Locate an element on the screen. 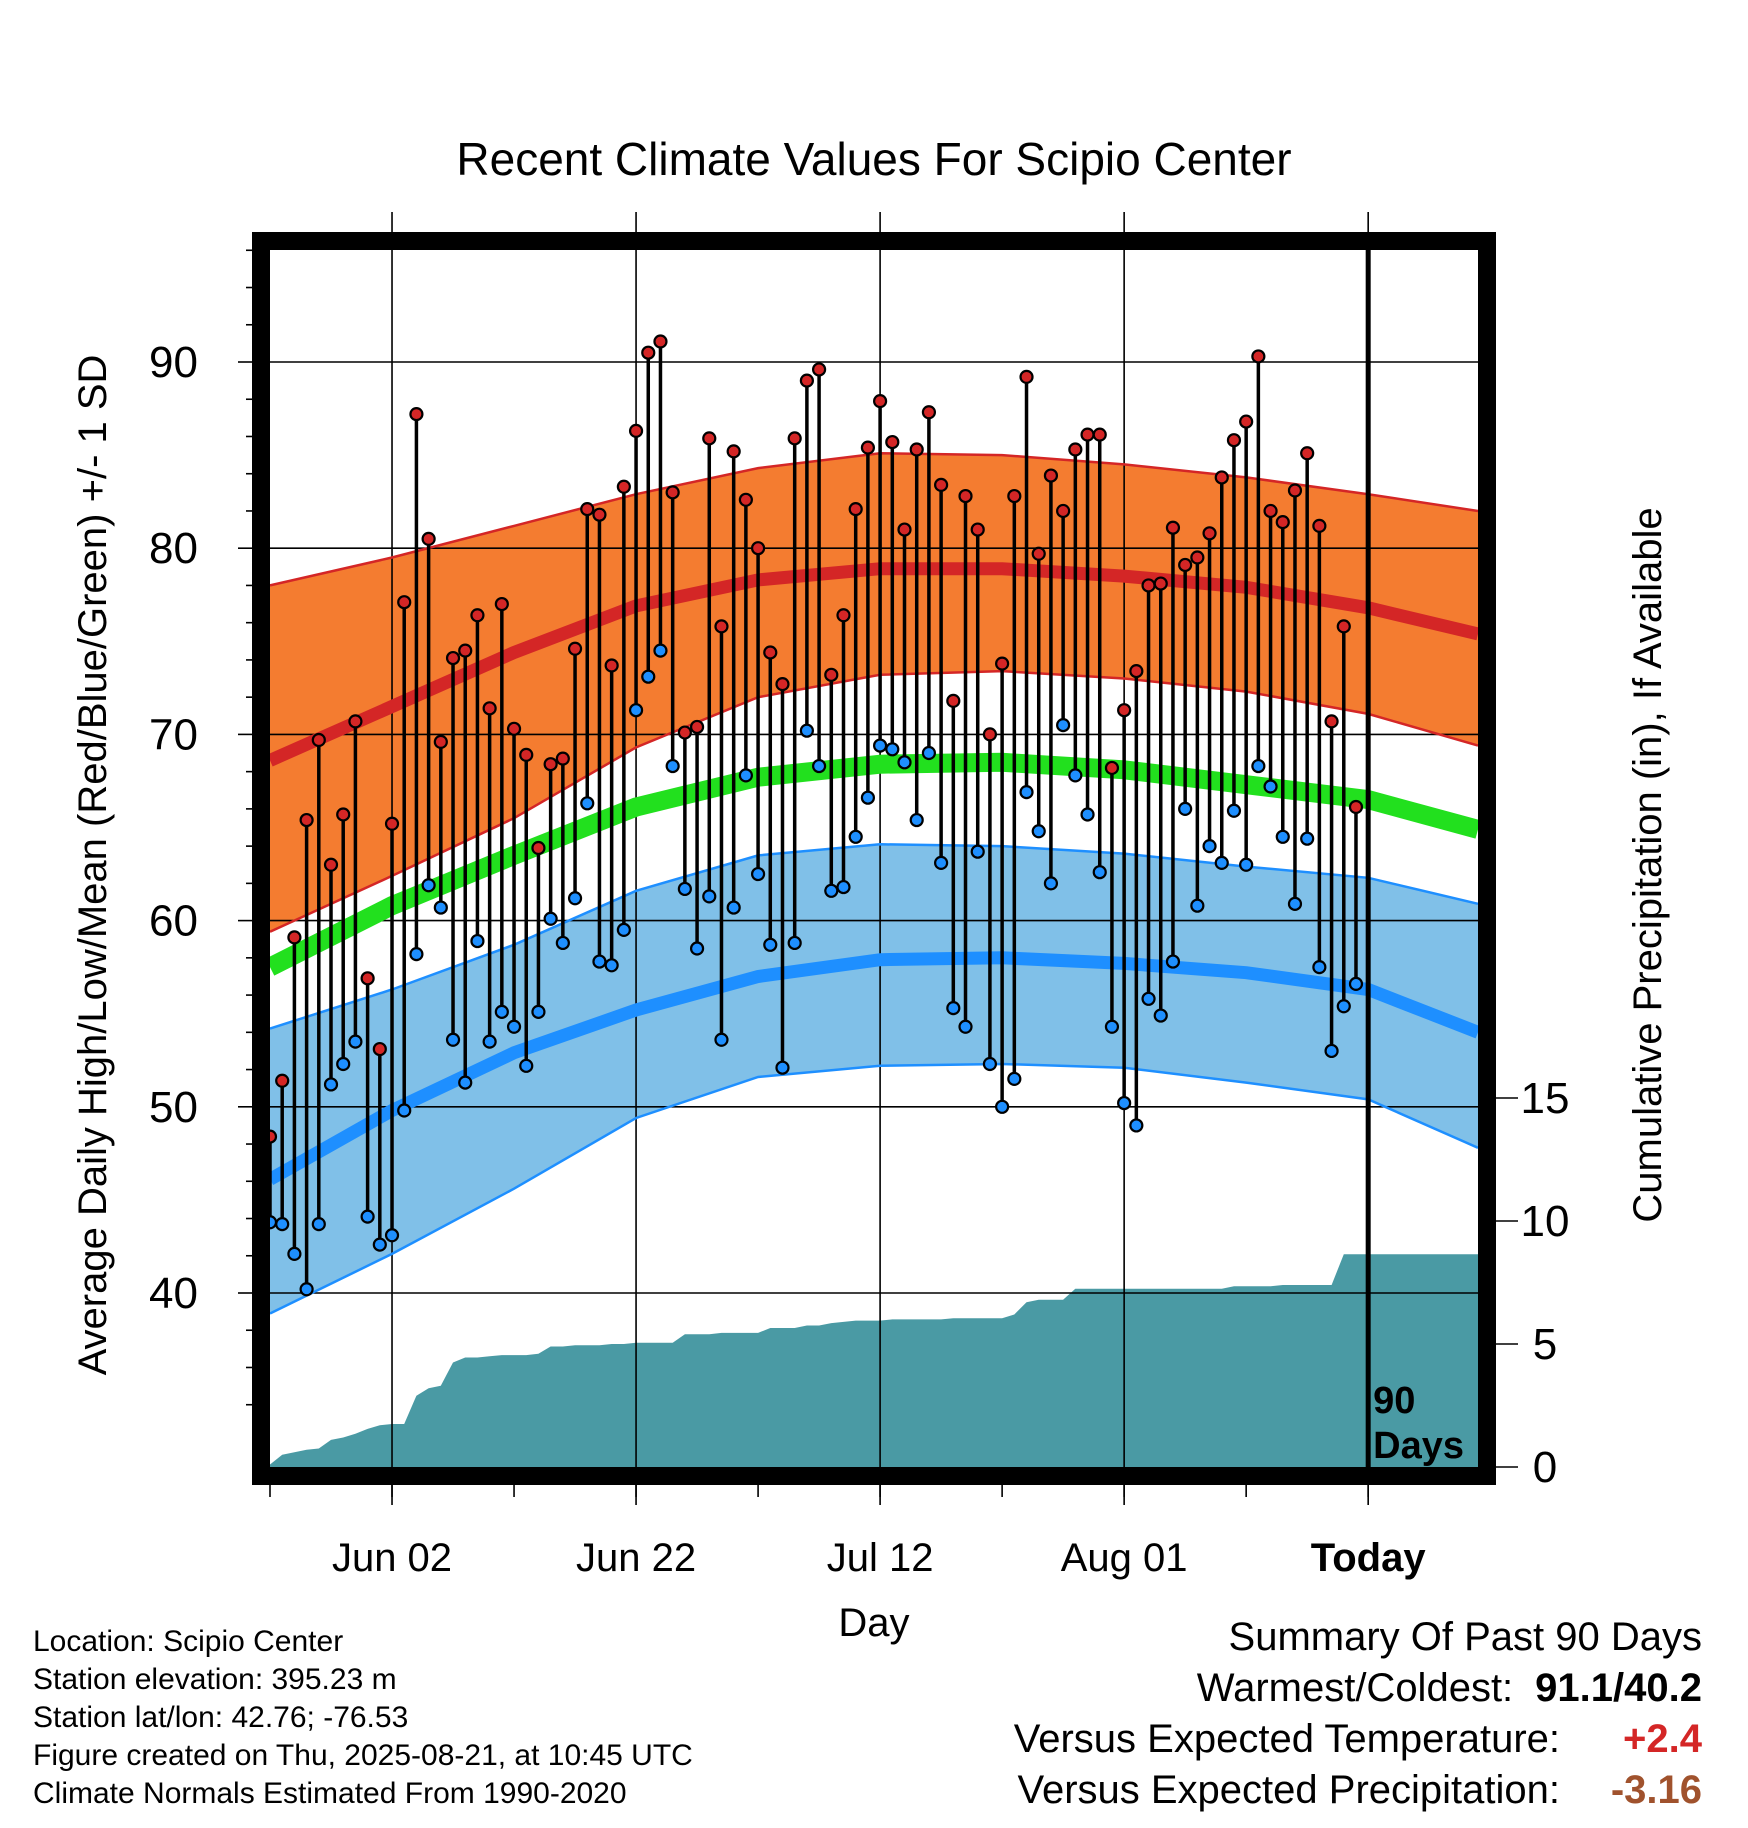 This screenshot has height=1828, width=1748. normals-text: Climate Normals Estimated From 1990-2020 is located at coordinates (330, 1793).